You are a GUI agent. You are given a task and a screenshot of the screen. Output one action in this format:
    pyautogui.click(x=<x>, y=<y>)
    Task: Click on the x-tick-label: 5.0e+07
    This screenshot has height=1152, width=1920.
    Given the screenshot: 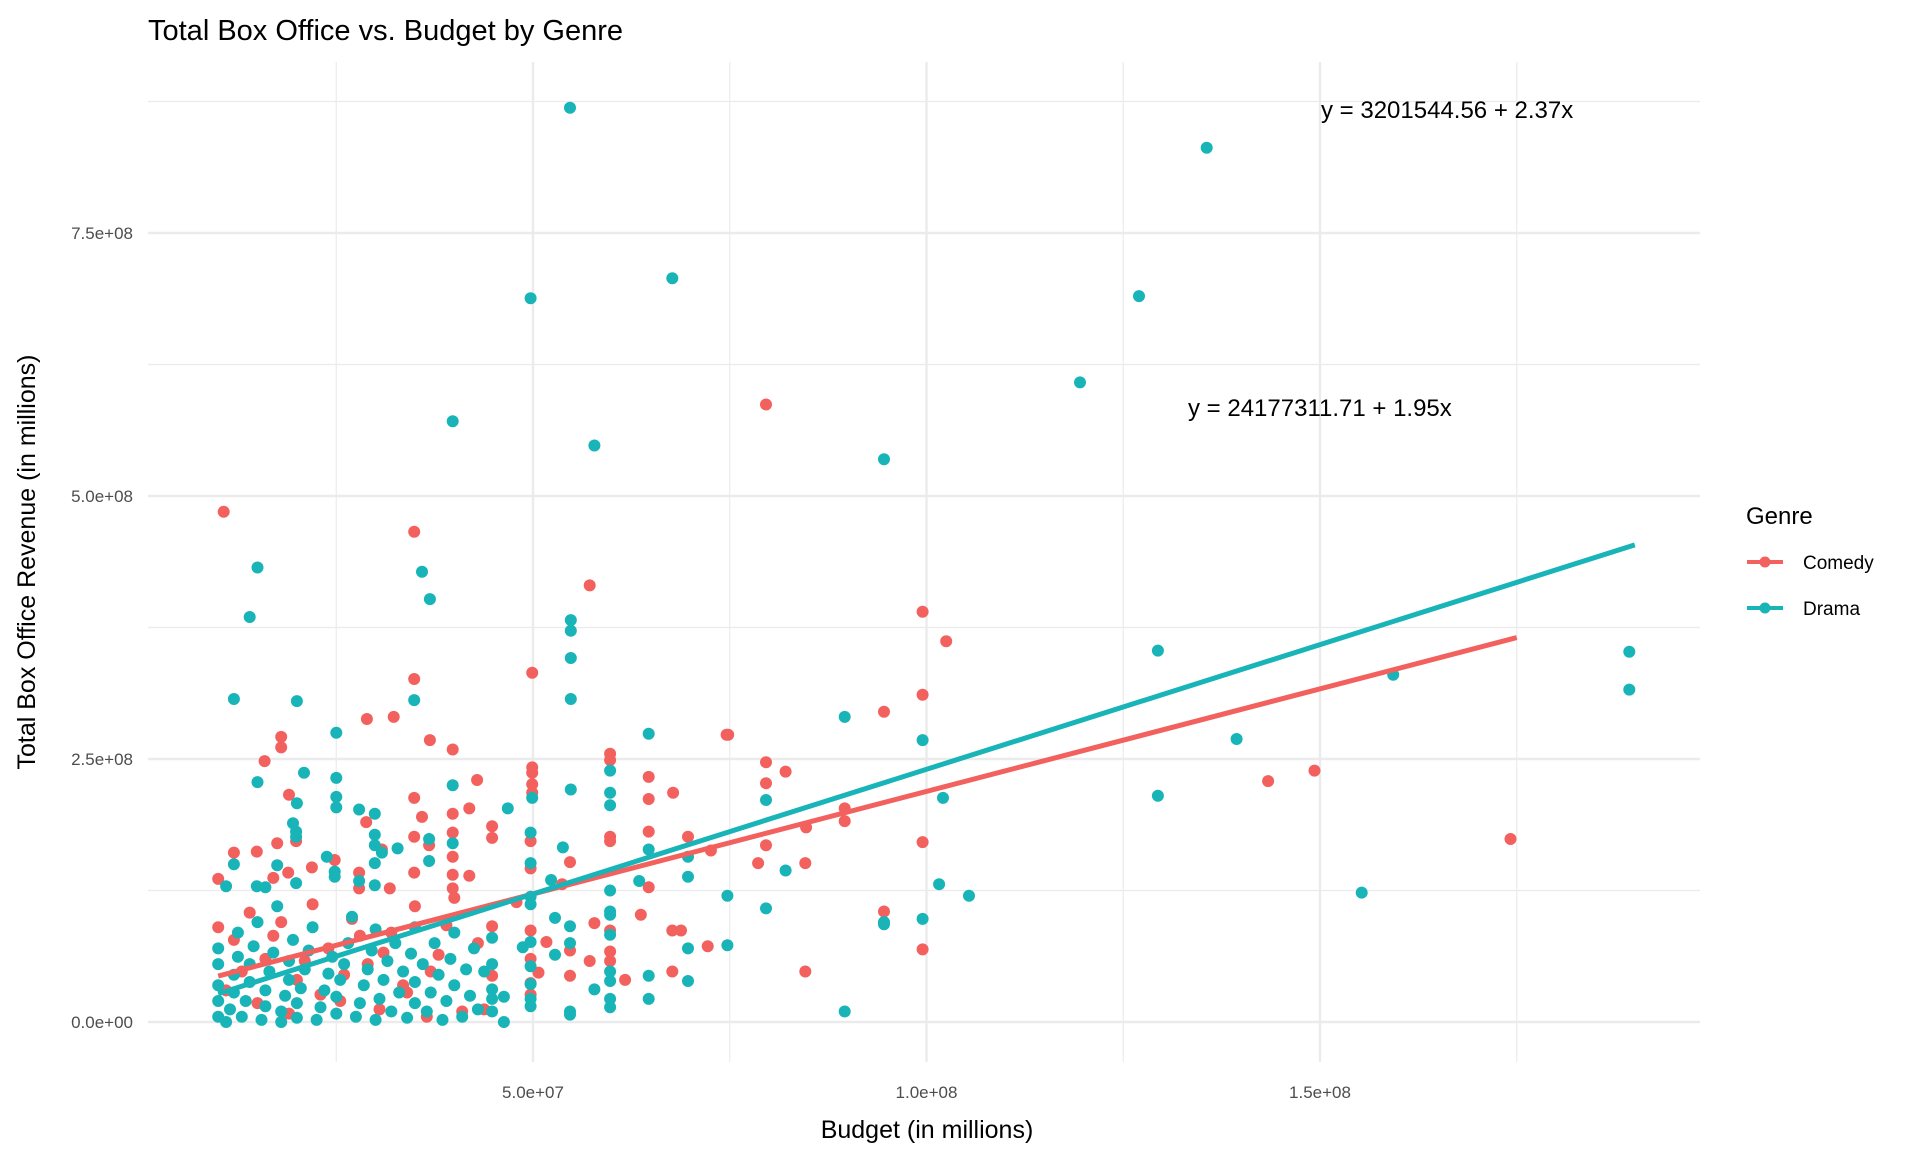 What is the action you would take?
    pyautogui.click(x=533, y=1092)
    